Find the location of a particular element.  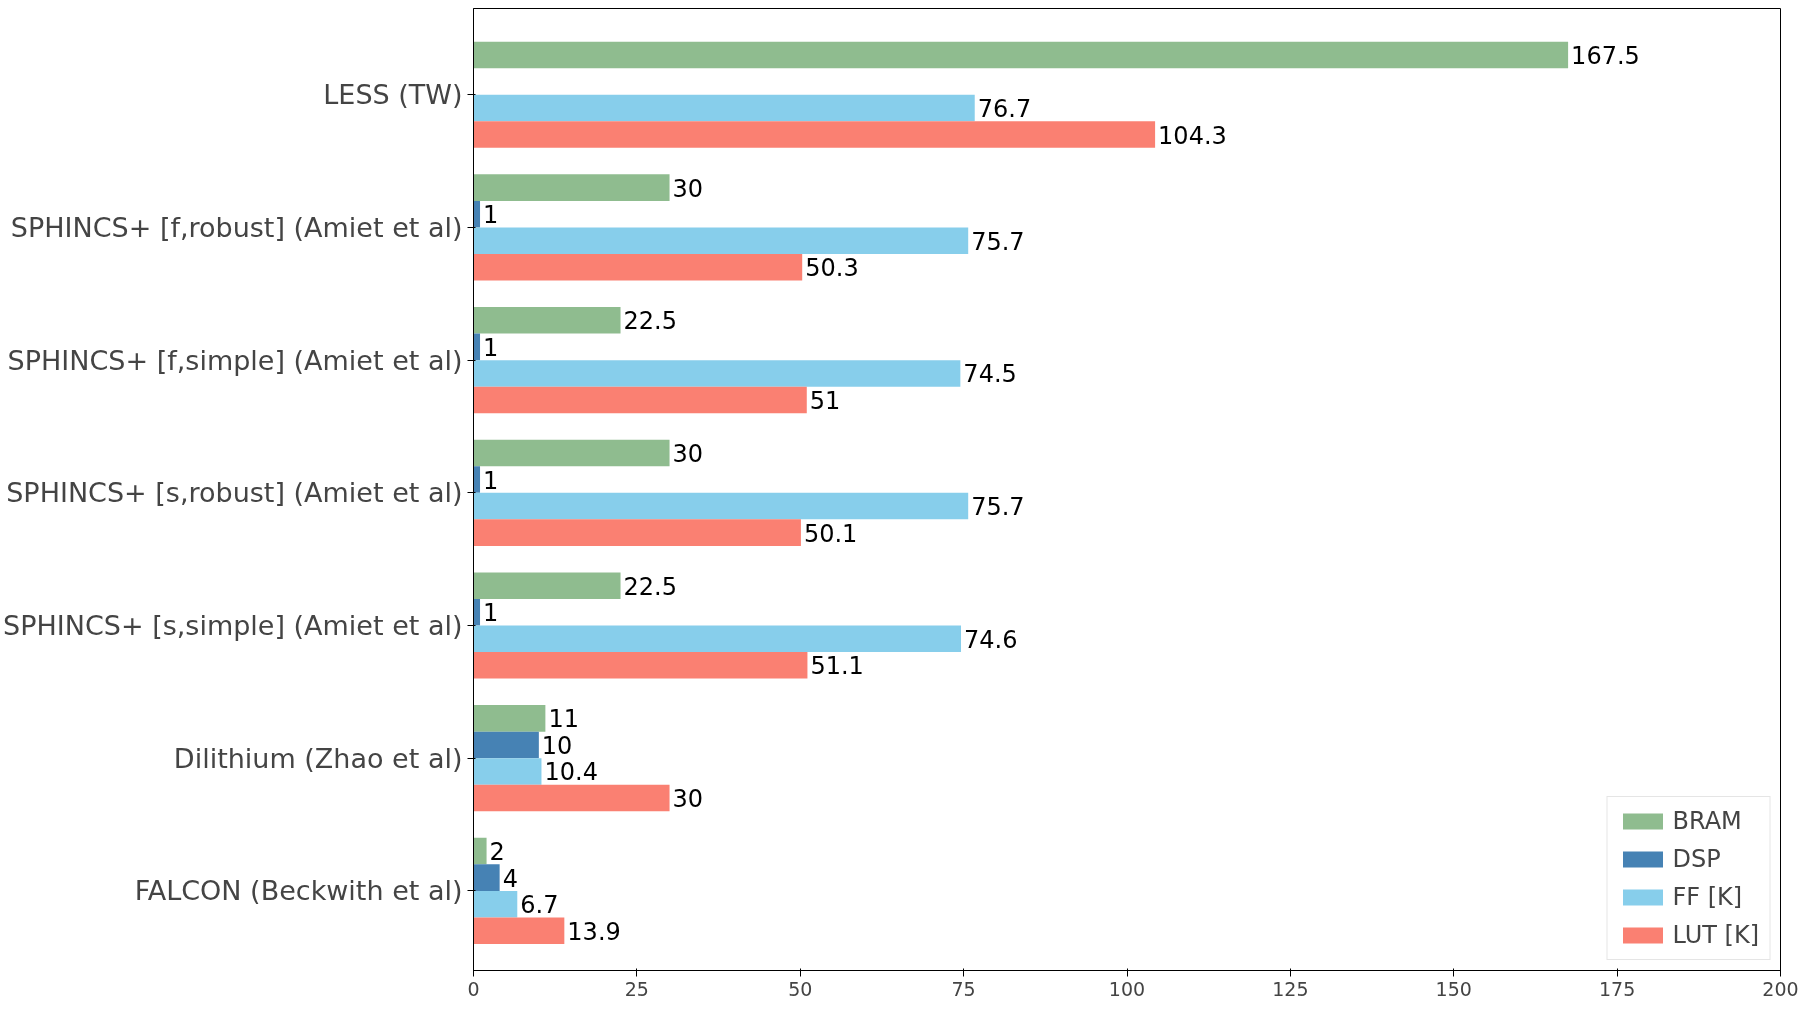

data-label: 167.5 is located at coordinates (1605, 55).